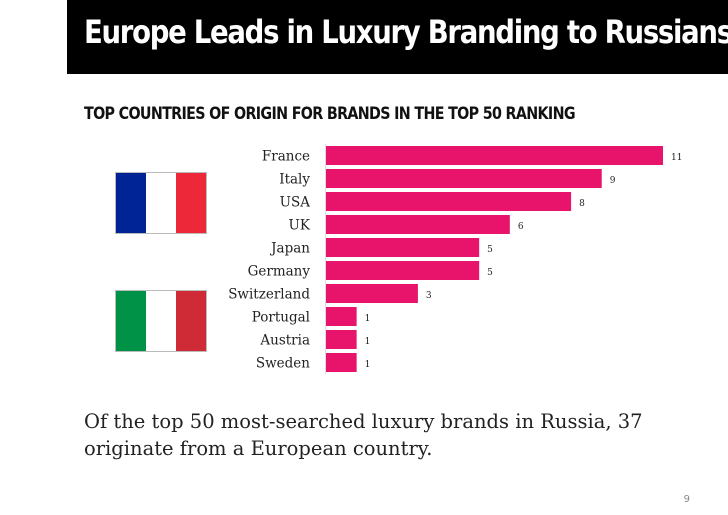  What do you see at coordinates (279, 272) in the screenshot?
I see `category-label: Germany` at bounding box center [279, 272].